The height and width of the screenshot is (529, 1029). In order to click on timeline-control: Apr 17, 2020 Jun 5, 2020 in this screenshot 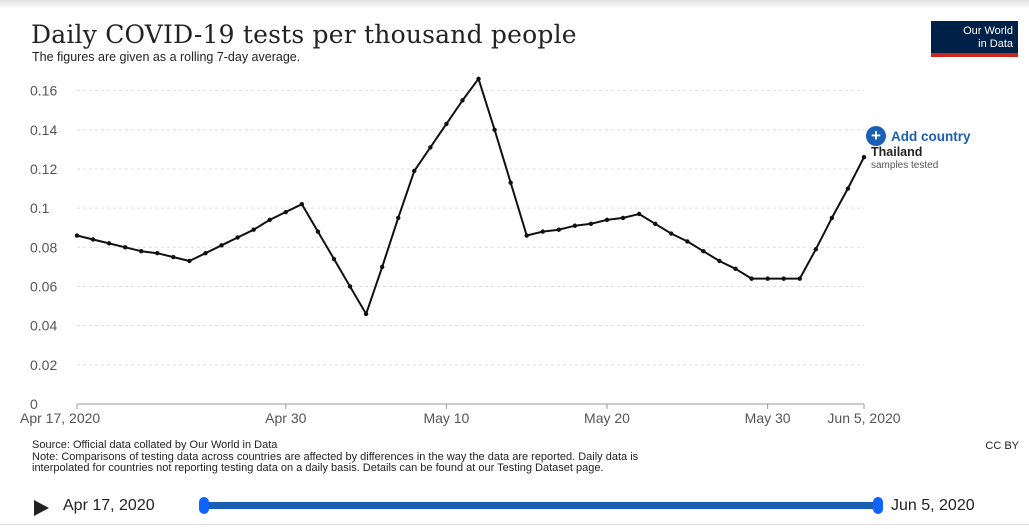, I will do `click(514, 505)`.